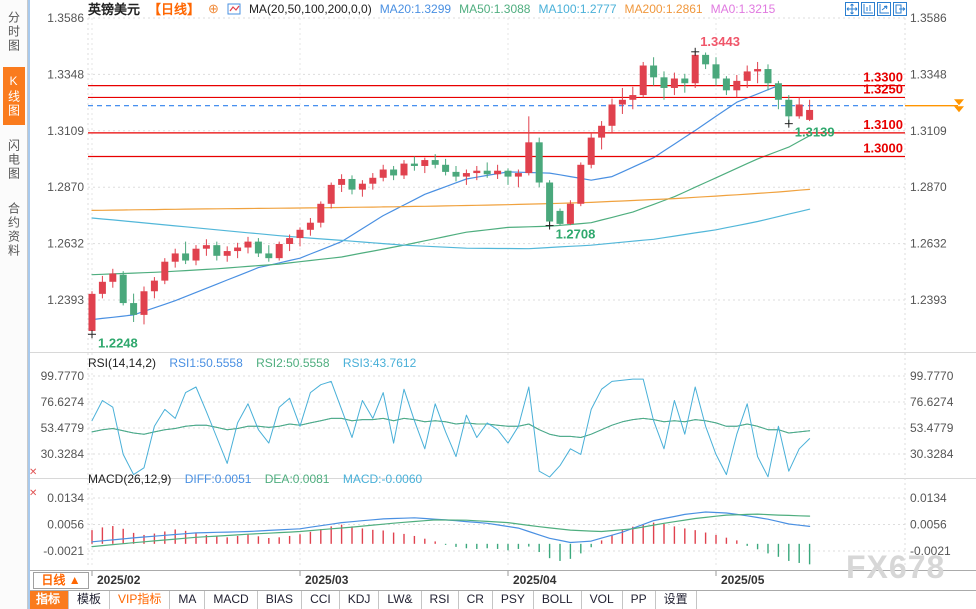 This screenshot has height=609, width=976. What do you see at coordinates (415, 8) in the screenshot?
I see `ma20-value: MA20:1.3299` at bounding box center [415, 8].